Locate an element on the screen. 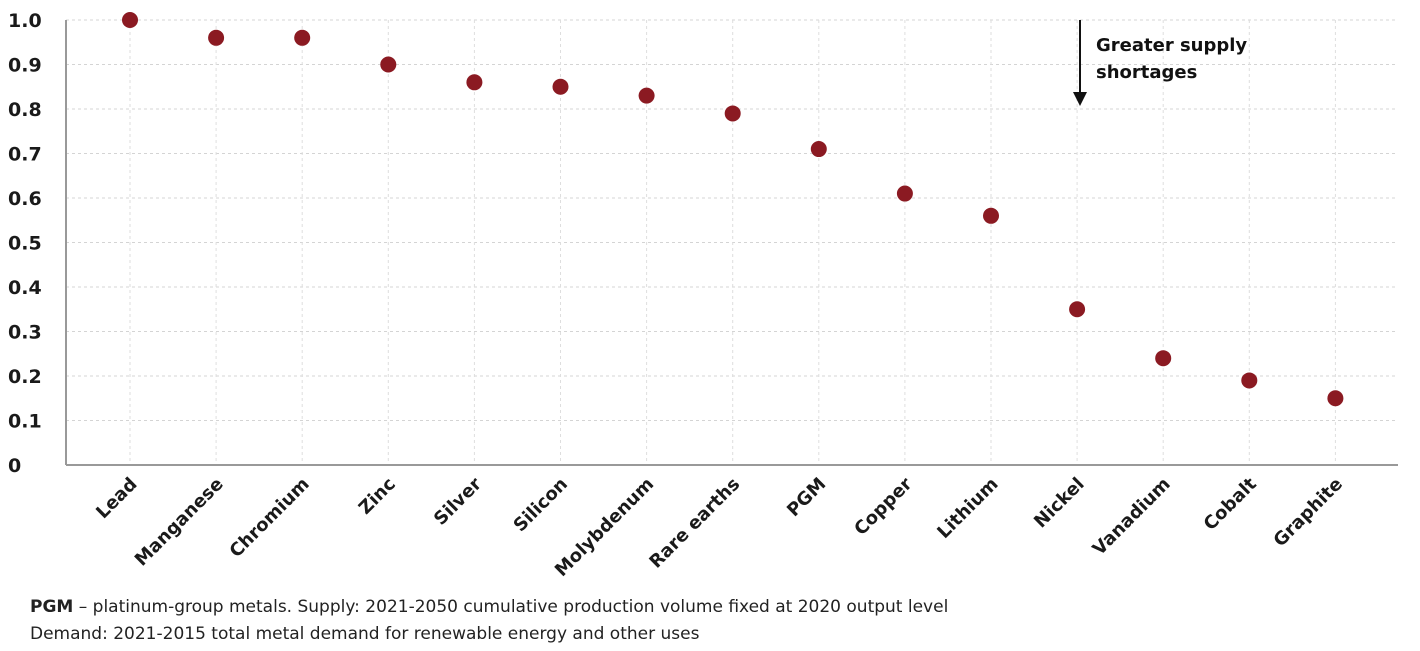 The image size is (1420, 651). y-tick-label: 0.6 is located at coordinates (25, 199).